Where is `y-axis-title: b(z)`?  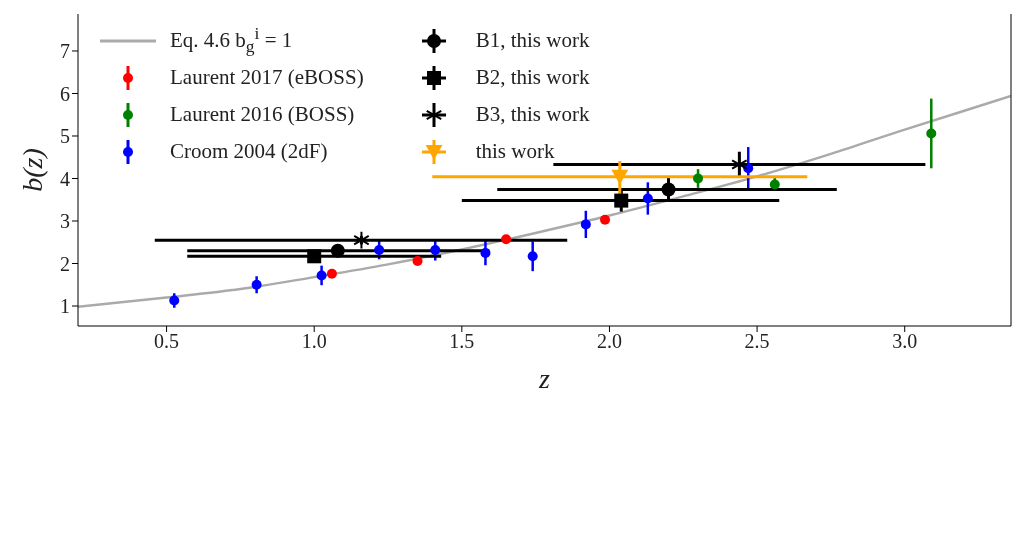
y-axis-title: b(z) is located at coordinates (32, 170).